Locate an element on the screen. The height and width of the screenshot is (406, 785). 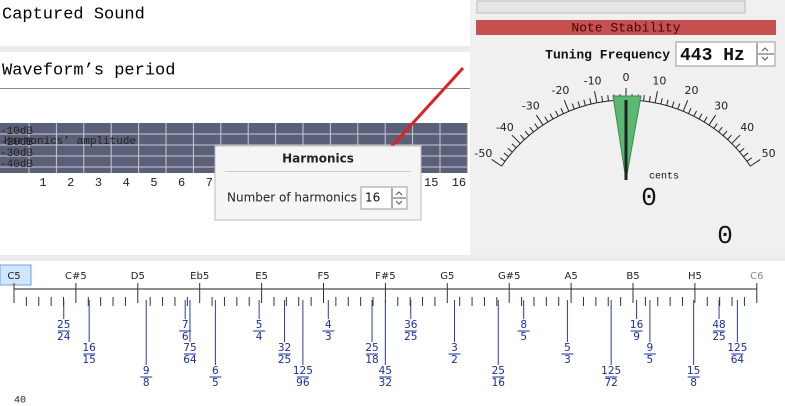
note-label: C6 is located at coordinates (756, 276).